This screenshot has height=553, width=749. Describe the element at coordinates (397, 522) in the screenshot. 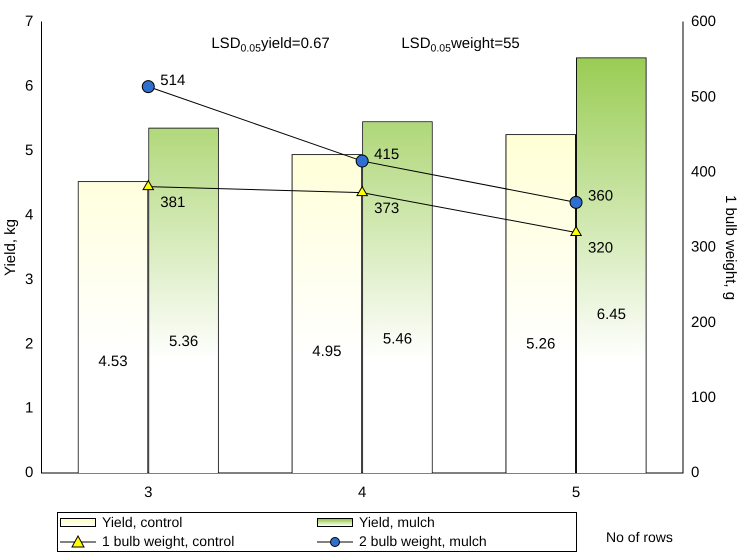

I see `legend-label: Yield, mulch` at that location.